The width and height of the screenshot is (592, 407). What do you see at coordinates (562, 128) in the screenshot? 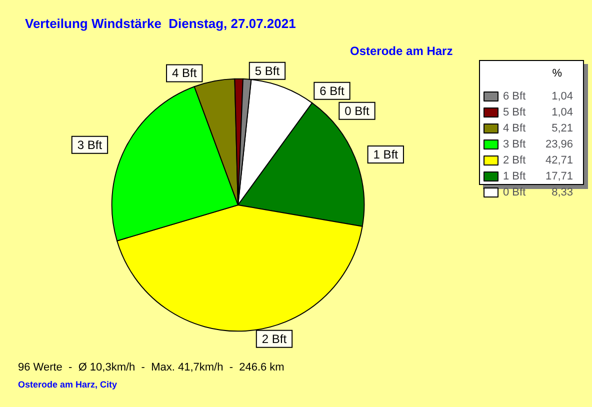
I see `data-label: 5,21` at bounding box center [562, 128].